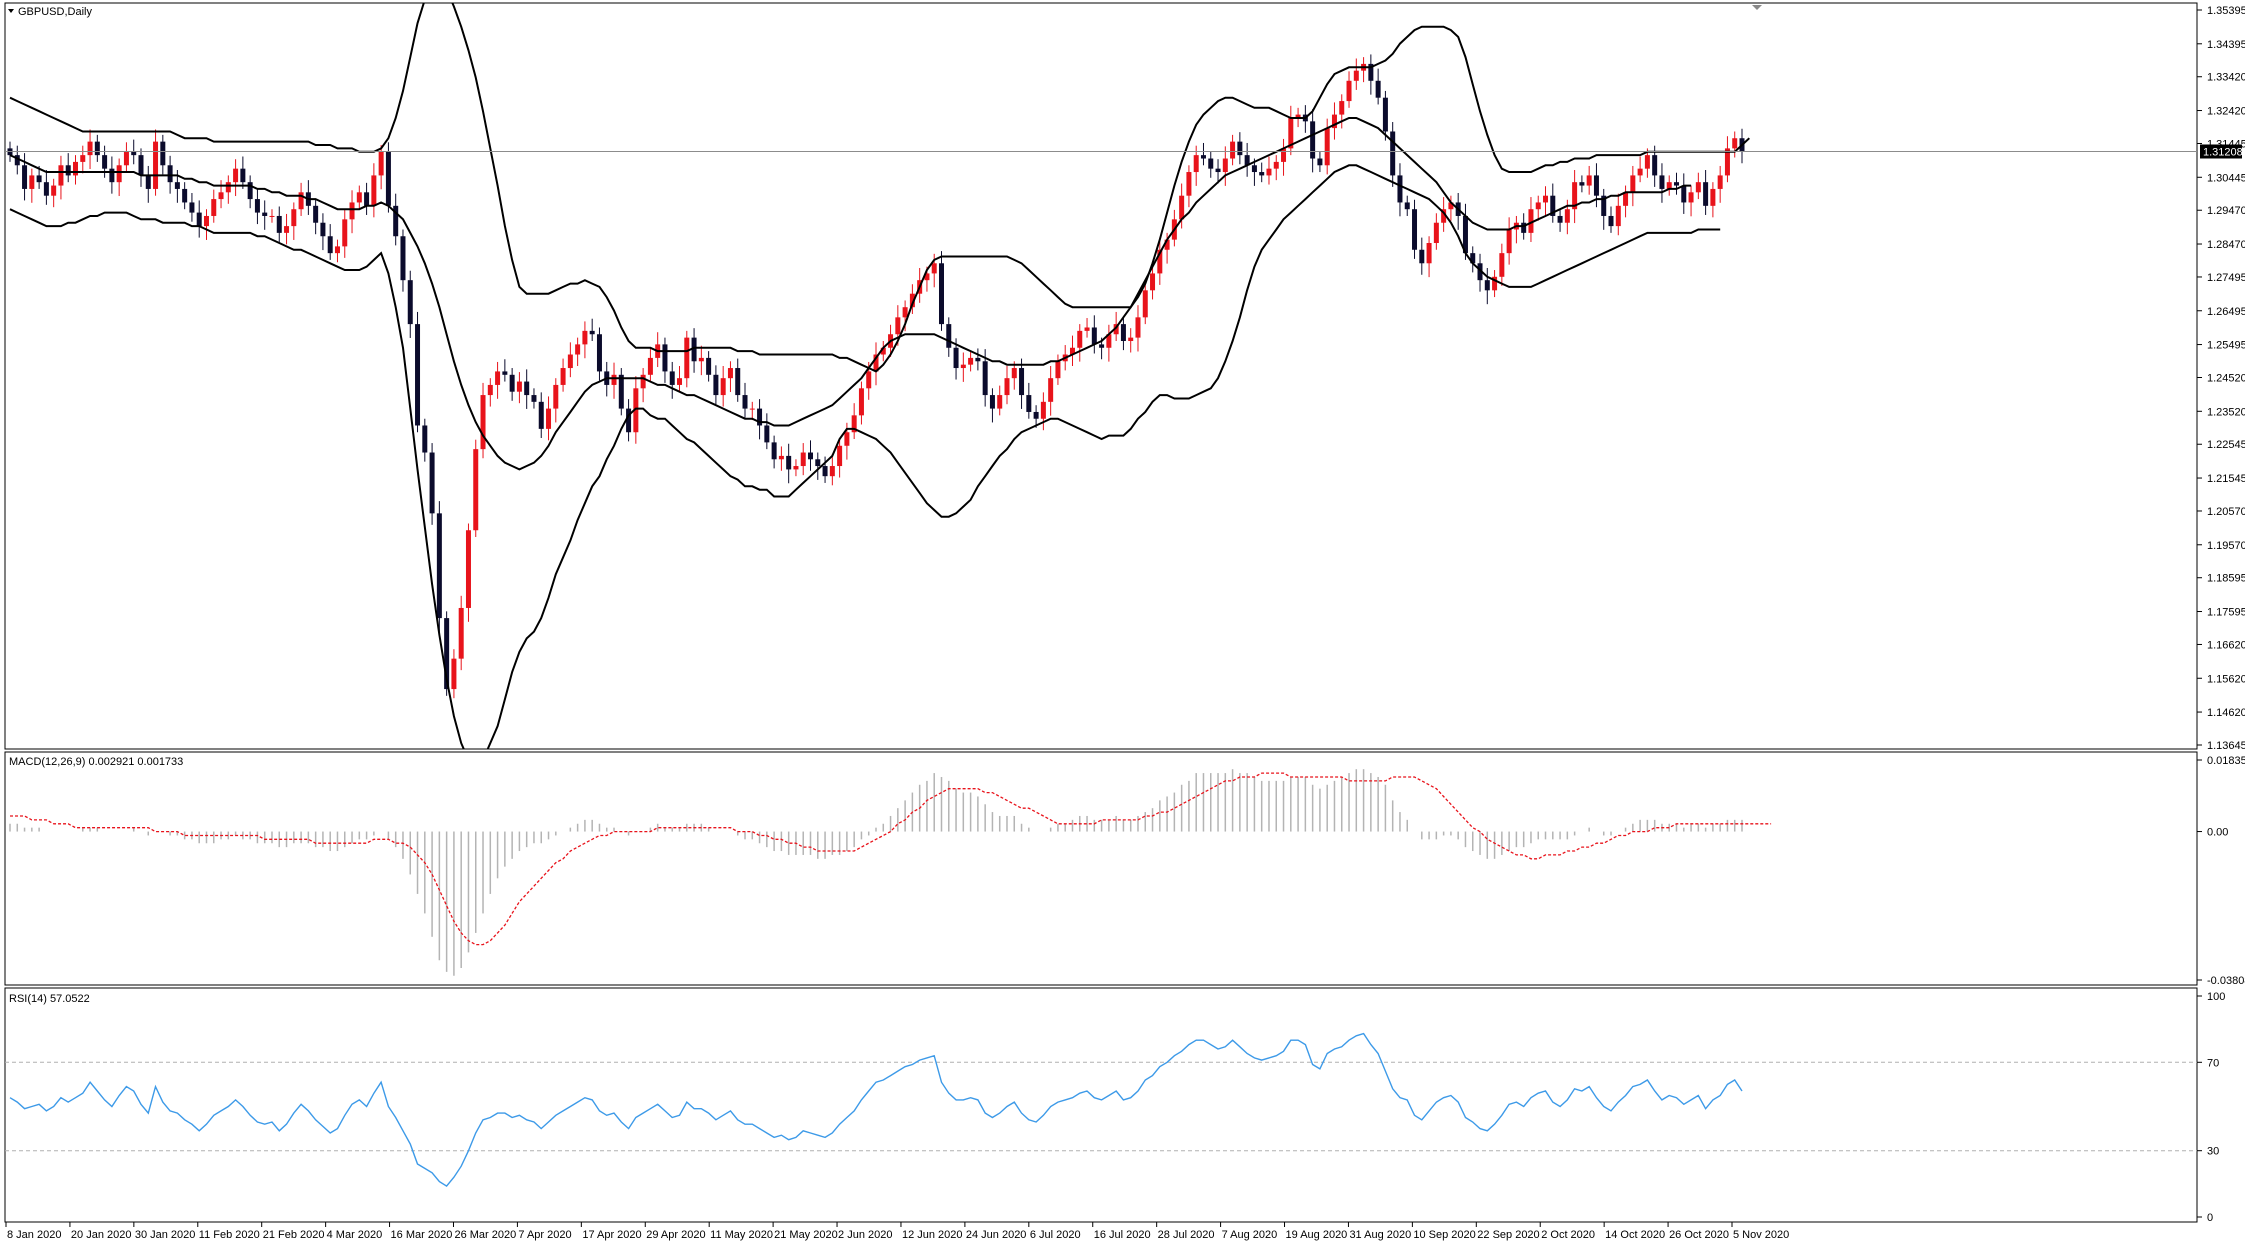  I want to click on price-axis-label: 1.27495, so click(2226, 278).